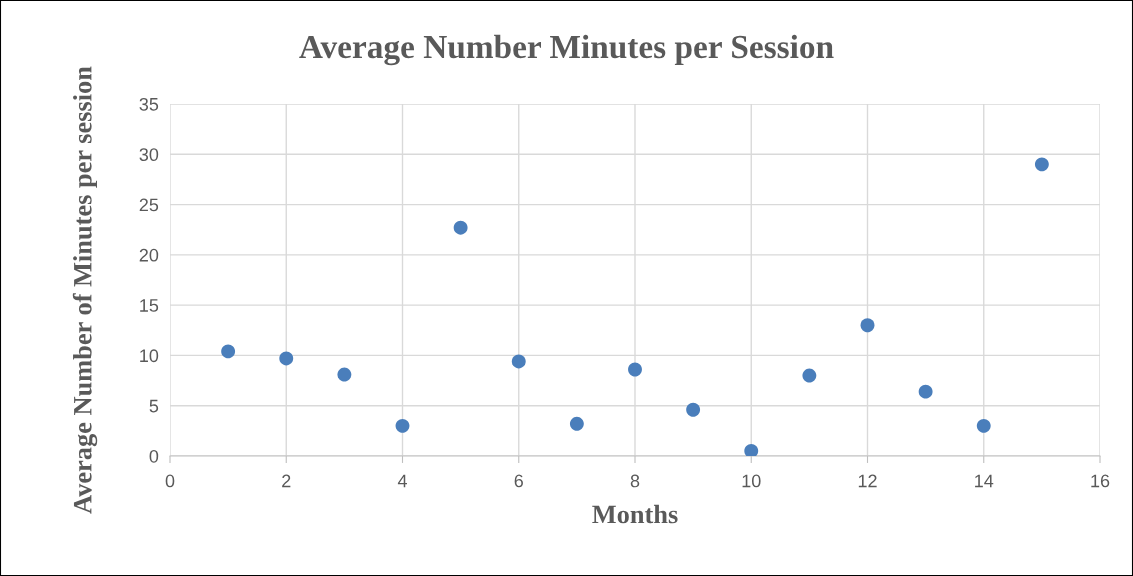  Describe the element at coordinates (149, 255) in the screenshot. I see `y-tick-label: 20` at that location.